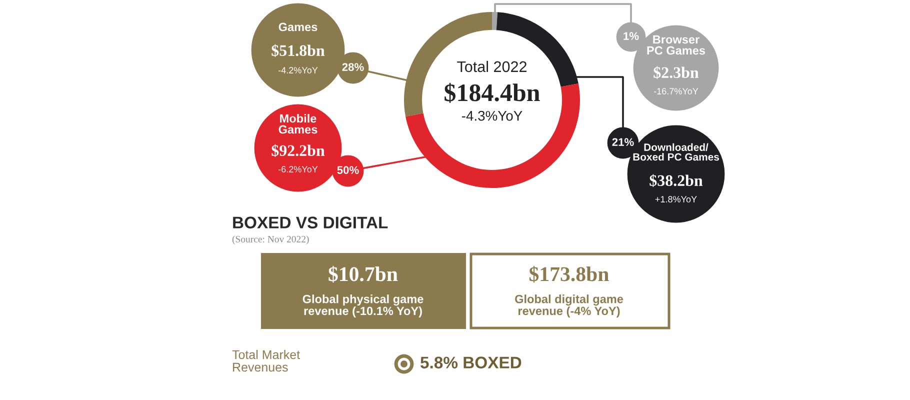 This screenshot has height=400, width=910. I want to click on text: Global digital game revenue (-4% YoY), so click(569, 306).